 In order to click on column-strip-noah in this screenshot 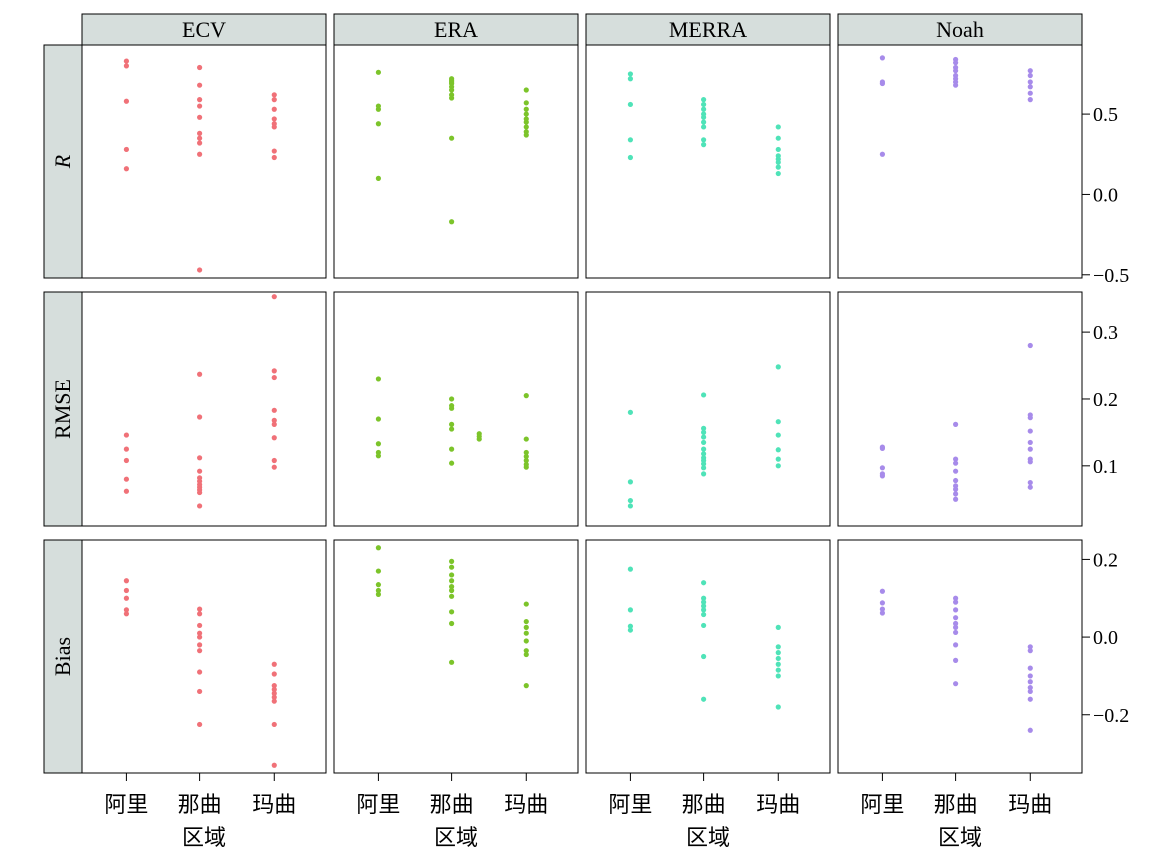, I will do `click(960, 29)`.